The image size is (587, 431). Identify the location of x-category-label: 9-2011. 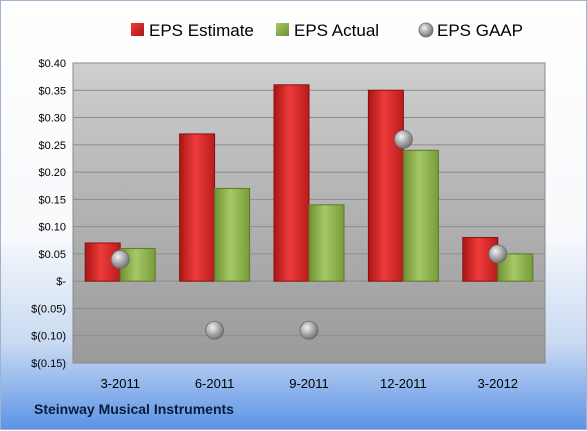
(309, 383).